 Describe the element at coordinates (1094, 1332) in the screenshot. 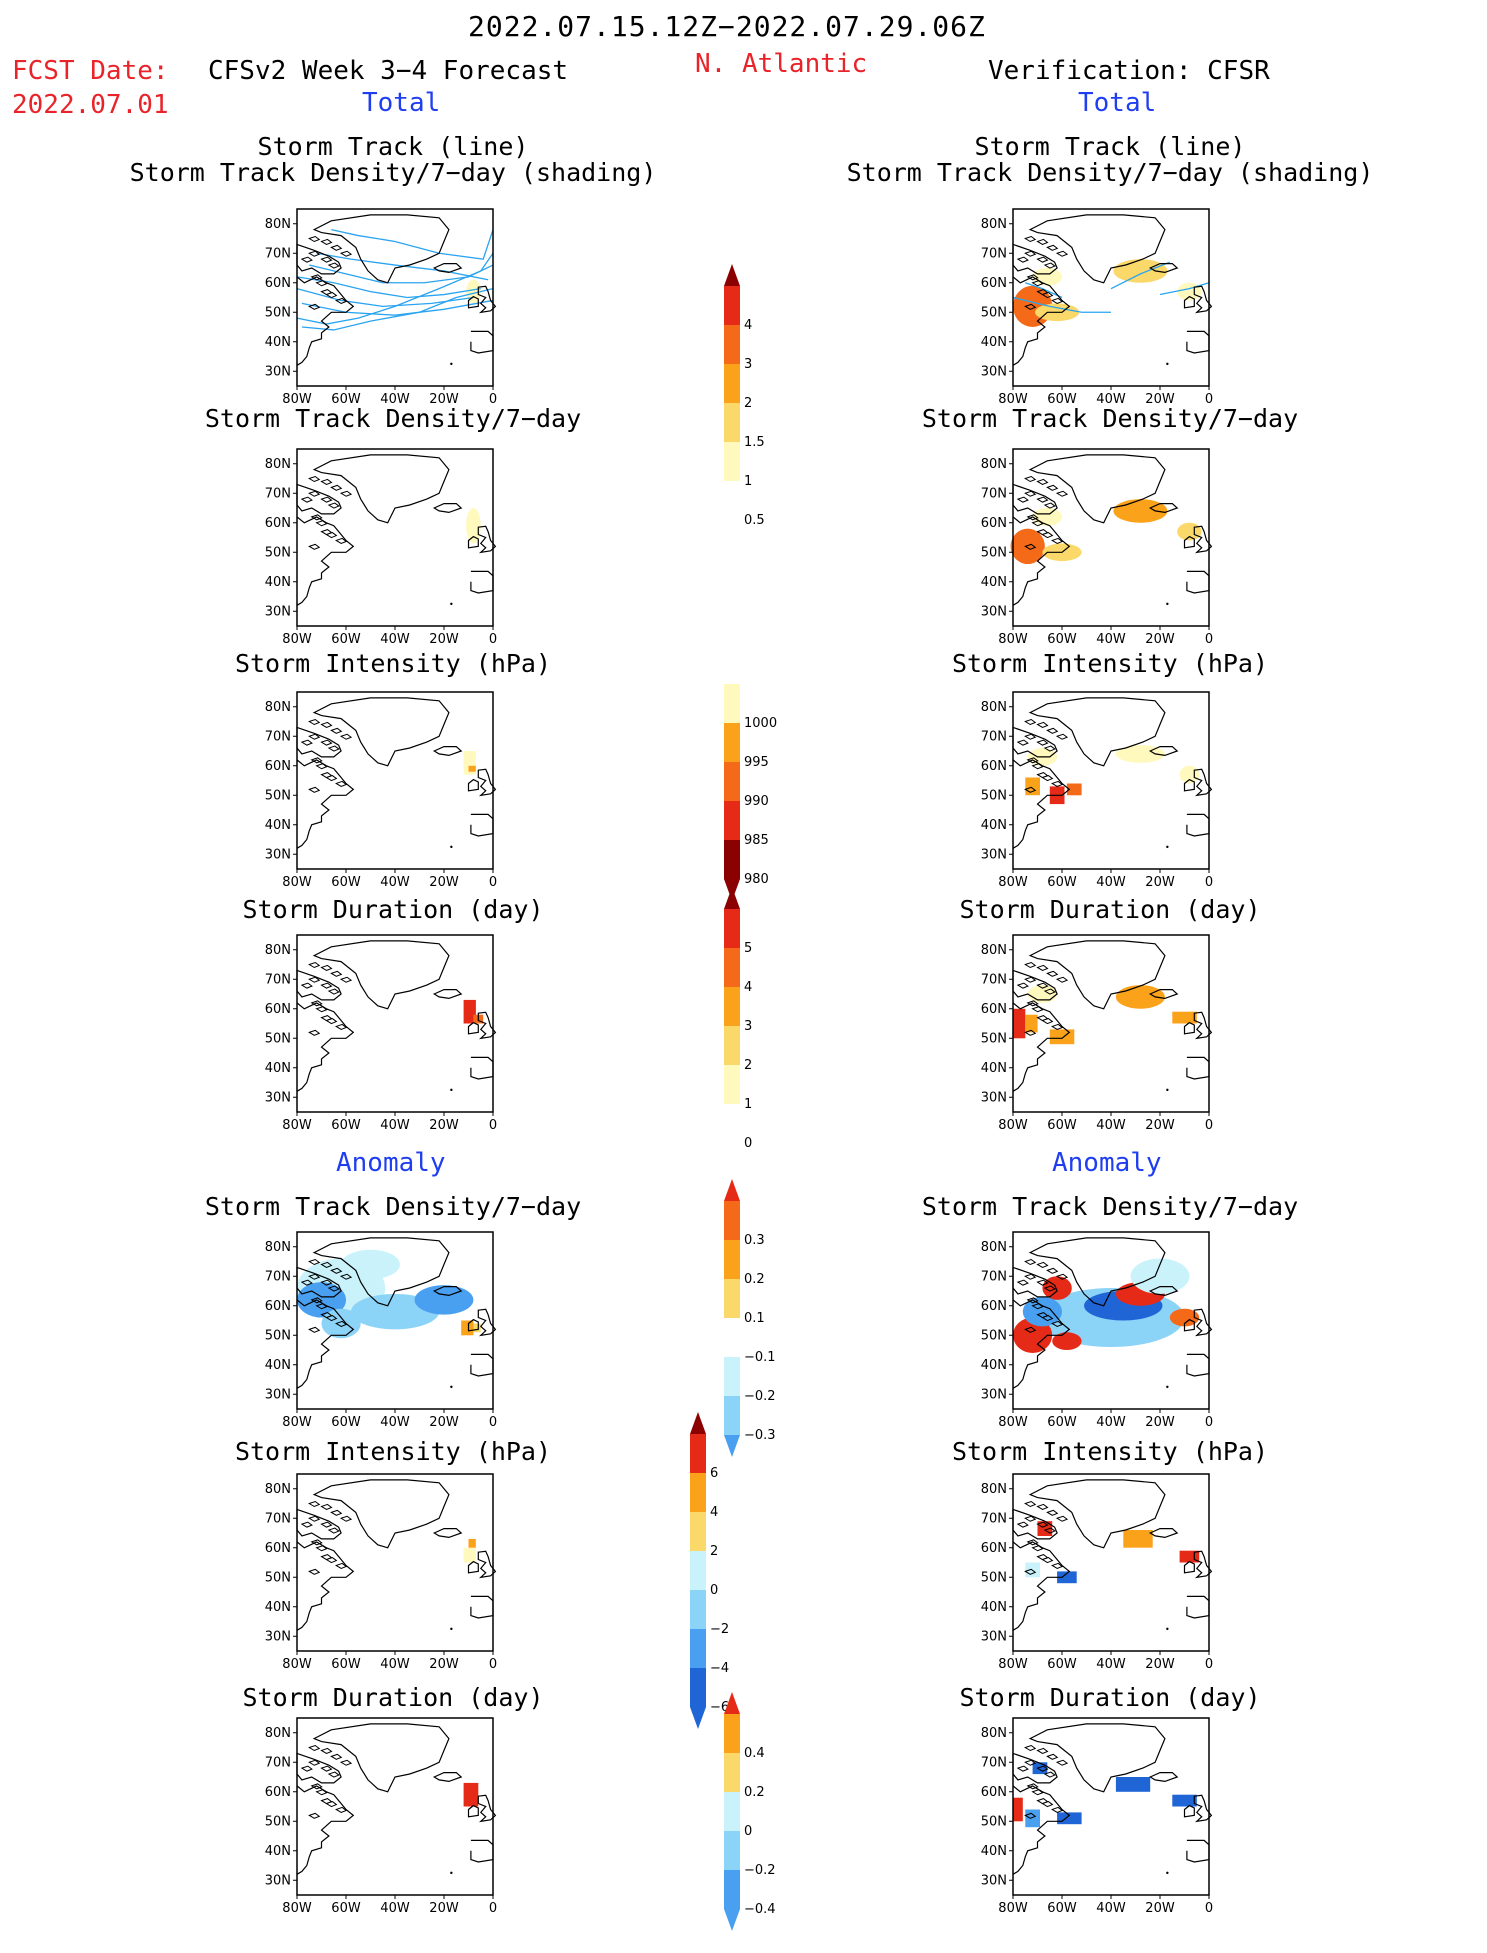

I see `map-anom-density-right: 80N 70N 60N 50N 40N 30N 80W 60W 40W 20W 0` at that location.